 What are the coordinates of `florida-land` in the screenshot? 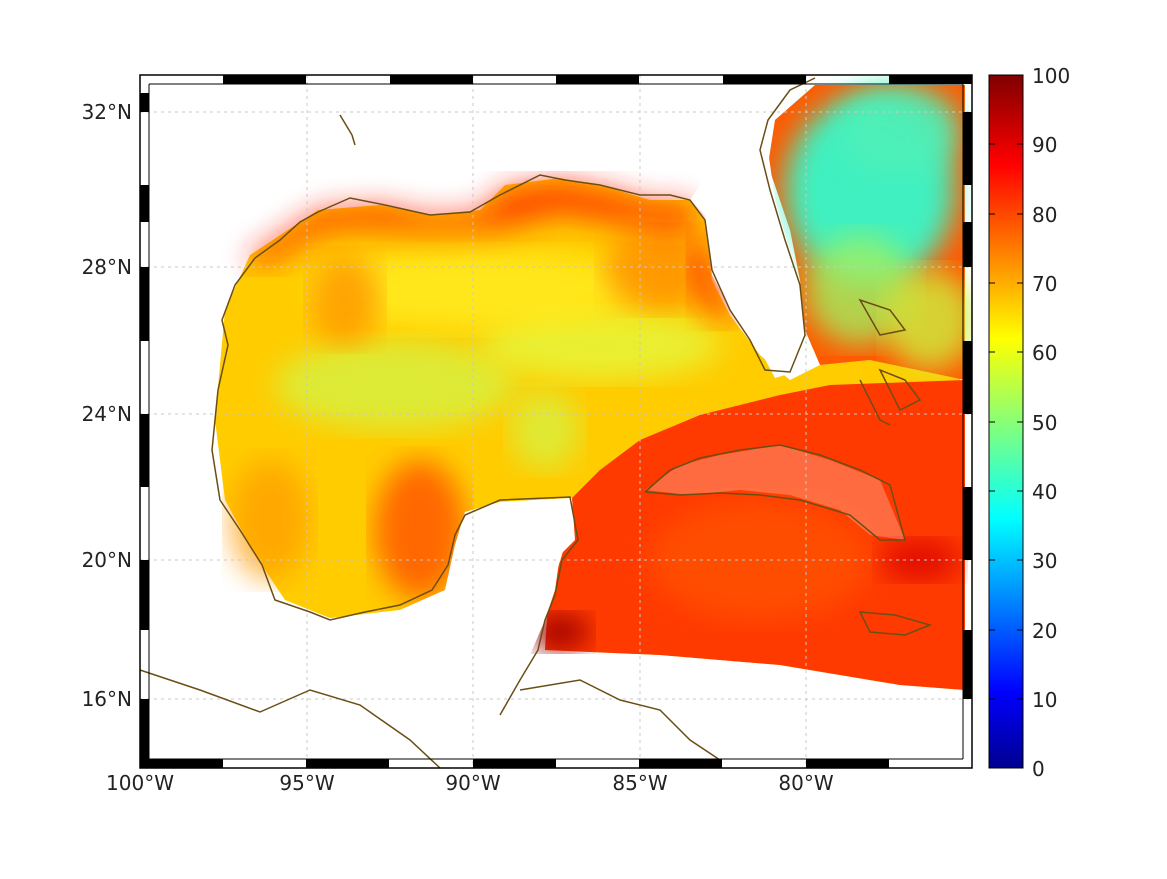 It's located at (752, 229).